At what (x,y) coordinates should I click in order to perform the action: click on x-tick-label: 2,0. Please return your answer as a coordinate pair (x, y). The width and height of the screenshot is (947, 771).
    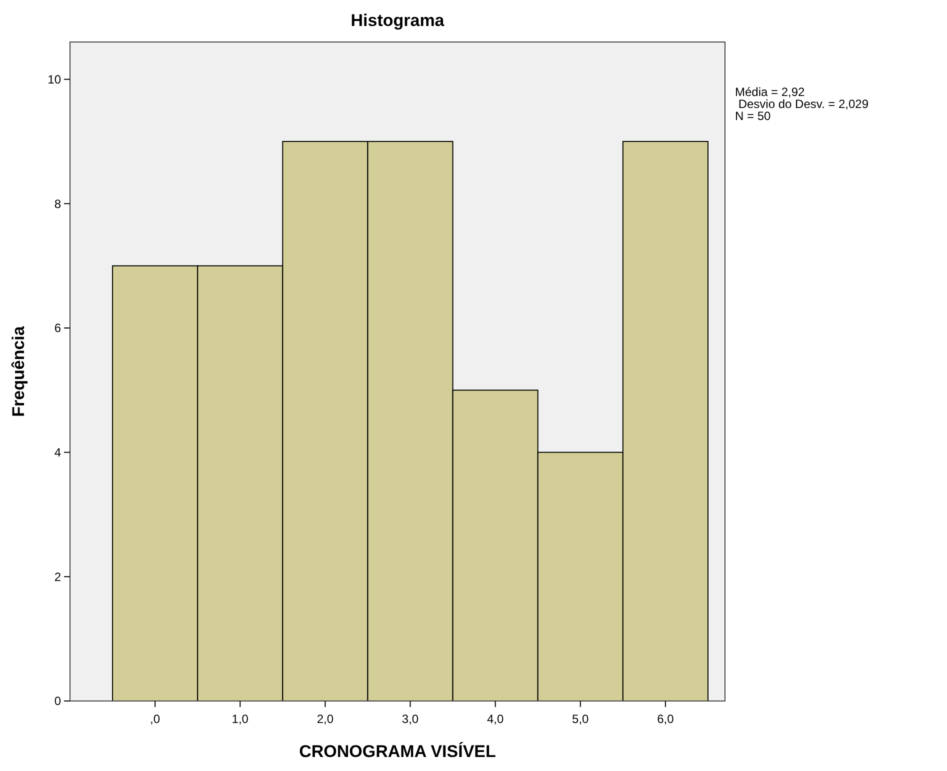
    Looking at the image, I should click on (325, 719).